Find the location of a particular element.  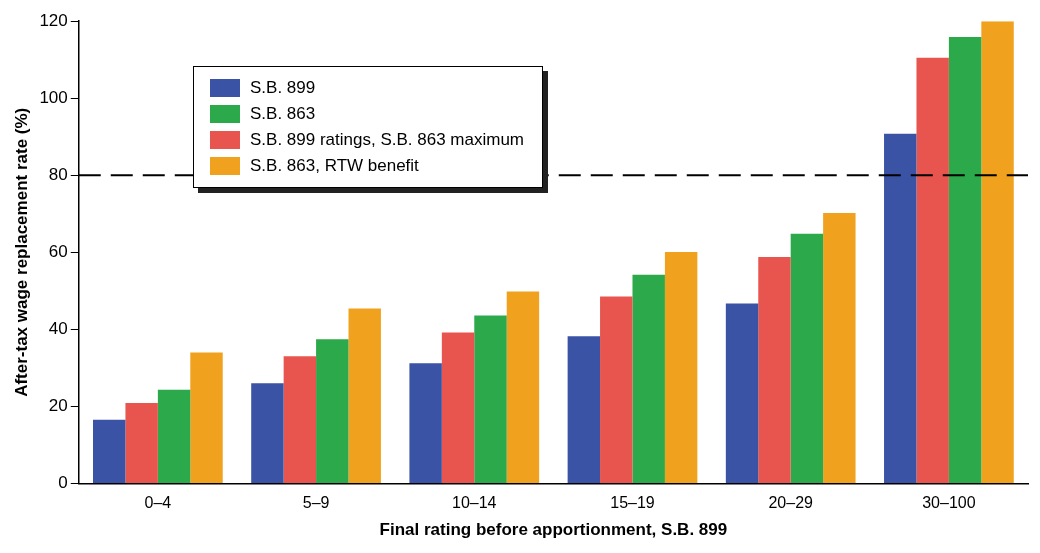

y-axis-title: After-tax wage replacement rate (%) is located at coordinates (21, 252).